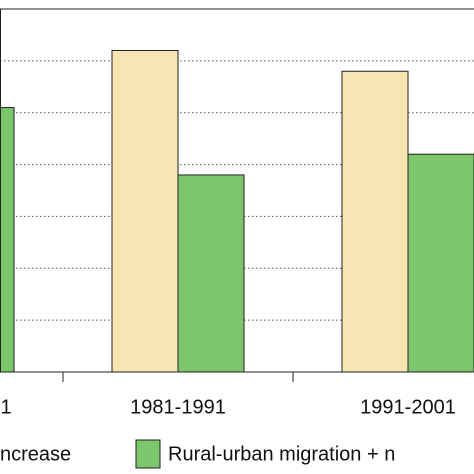 The width and height of the screenshot is (474, 474). I want to click on legend-swatch, so click(148, 454).